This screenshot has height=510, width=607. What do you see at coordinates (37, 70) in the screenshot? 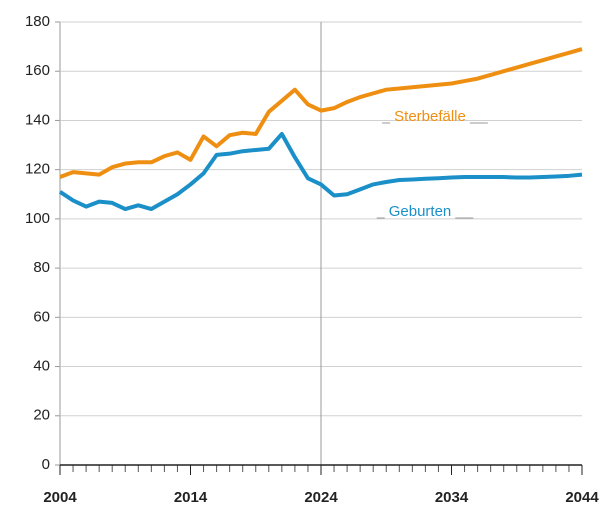
I see `y-tick-label: 160` at bounding box center [37, 70].